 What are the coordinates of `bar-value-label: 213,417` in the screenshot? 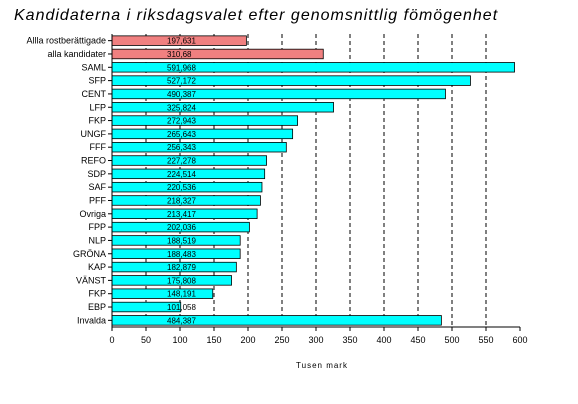 It's located at (181, 214).